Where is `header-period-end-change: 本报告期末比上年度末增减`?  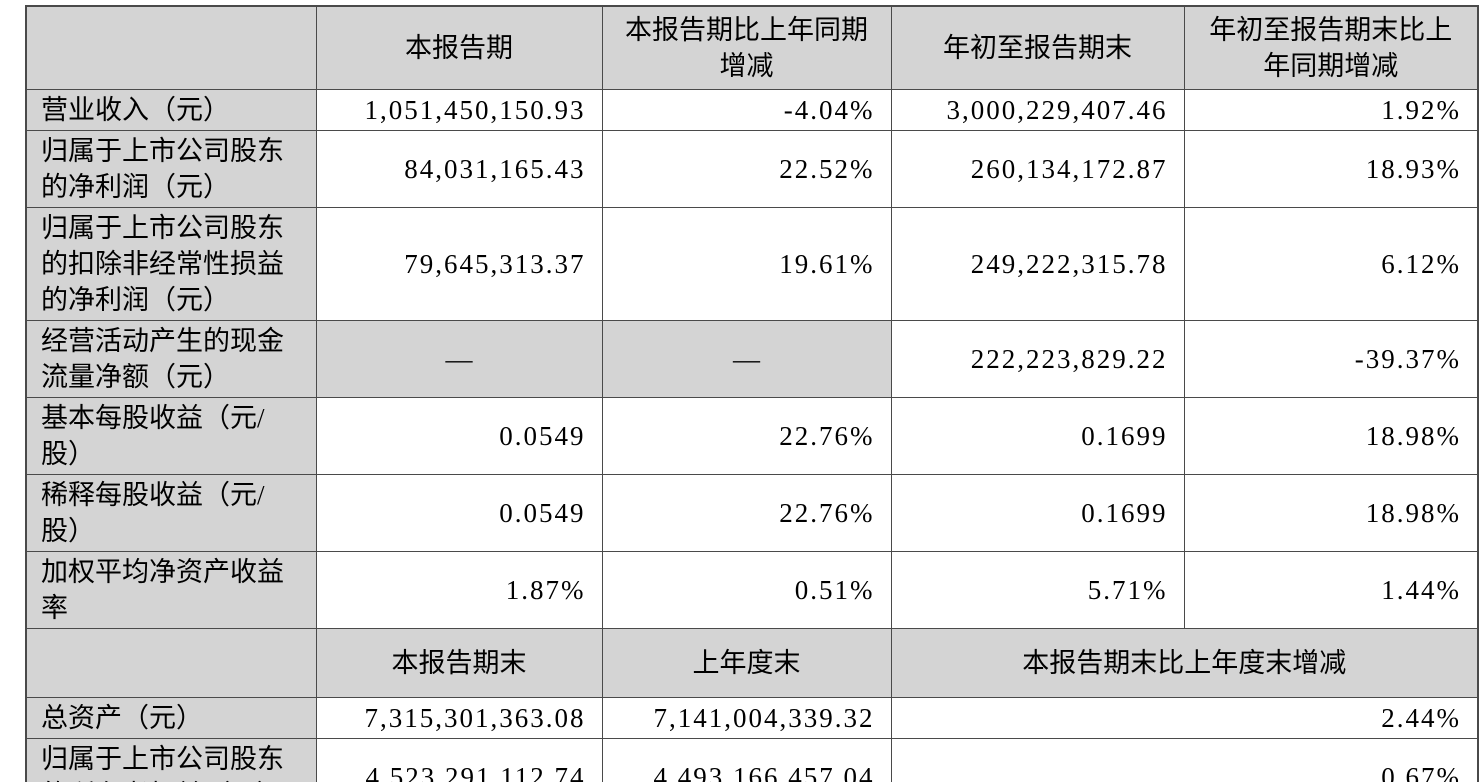
header-period-end-change: 本报告期末比上年度末增减 is located at coordinates (1184, 662).